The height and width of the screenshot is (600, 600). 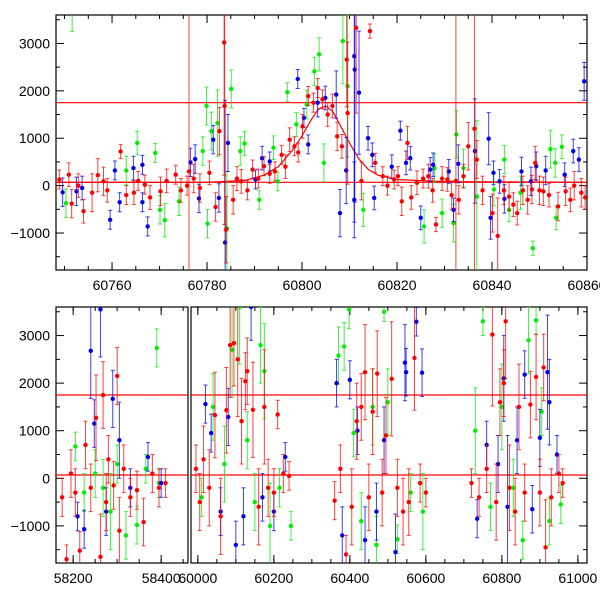 I want to click on y-tick-label: 1000, so click(x=34, y=138).